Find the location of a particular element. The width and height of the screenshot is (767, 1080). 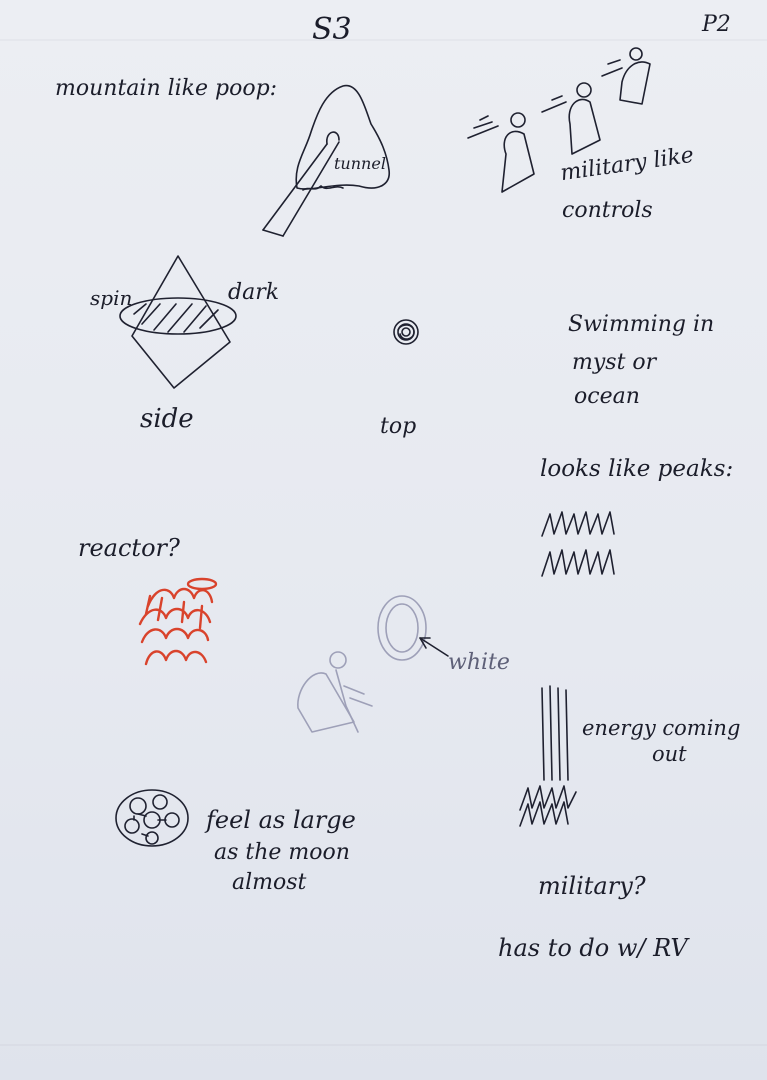

note-swimming-3: ocean is located at coordinates (607, 396).